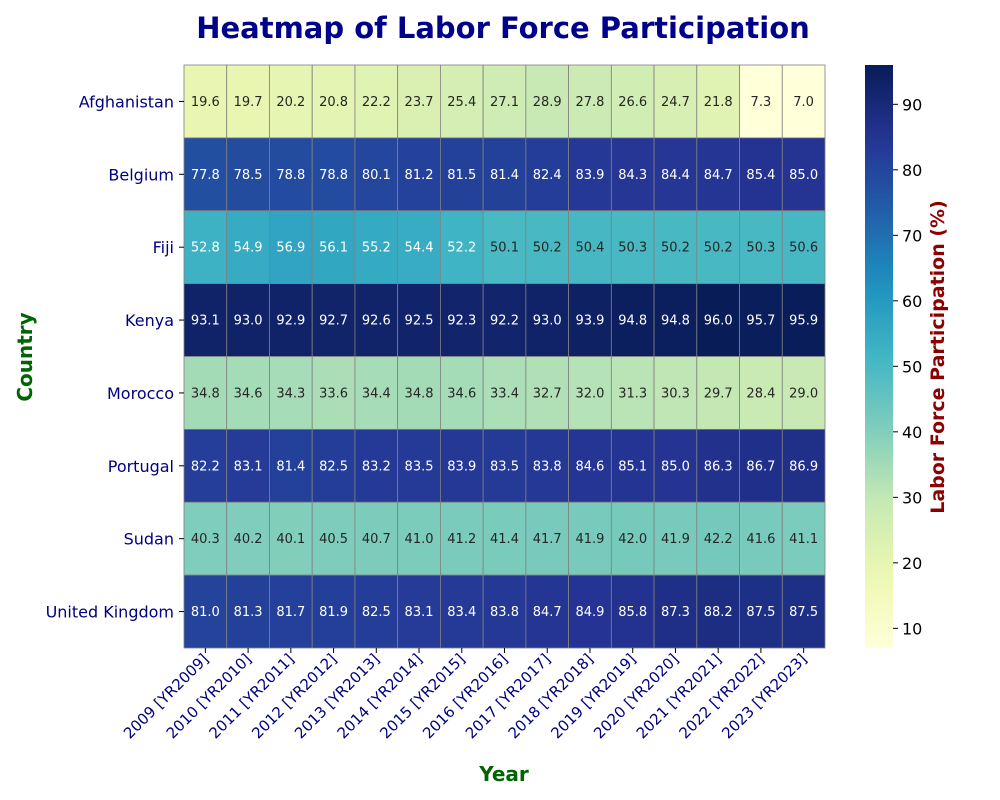 Image resolution: width=1000 pixels, height=800 pixels. What do you see at coordinates (149, 320) in the screenshot?
I see `y-tick-label: Kenya` at bounding box center [149, 320].